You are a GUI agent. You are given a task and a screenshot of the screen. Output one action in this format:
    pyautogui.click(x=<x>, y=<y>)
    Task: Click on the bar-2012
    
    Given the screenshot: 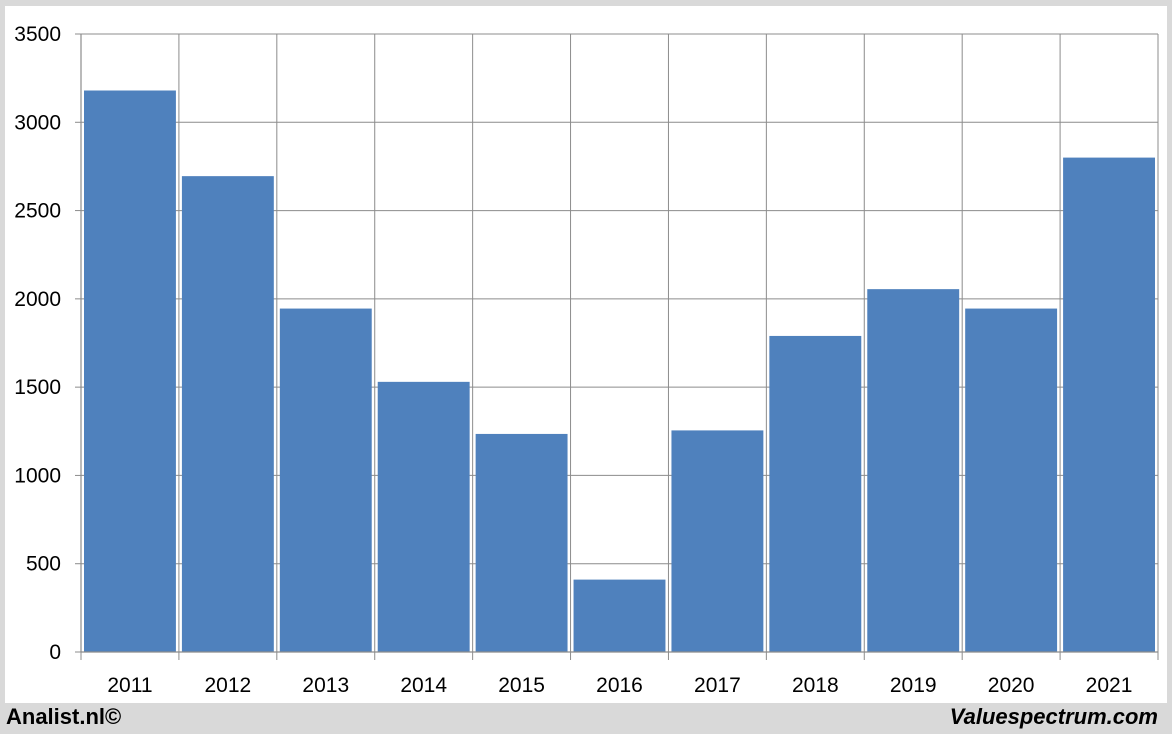 What is the action you would take?
    pyautogui.click(x=227, y=414)
    